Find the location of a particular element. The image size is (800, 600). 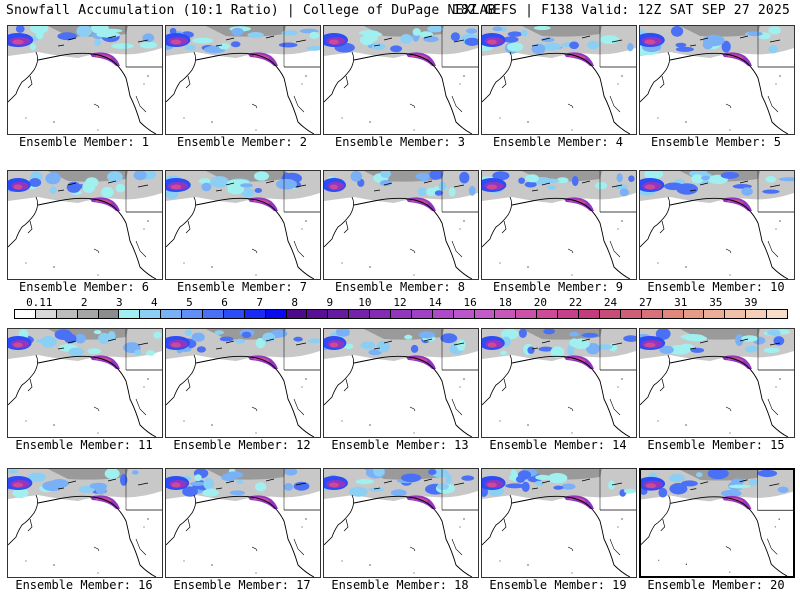

ensemble-member-label: Ensemble Member: 17 is located at coordinates (242, 585).